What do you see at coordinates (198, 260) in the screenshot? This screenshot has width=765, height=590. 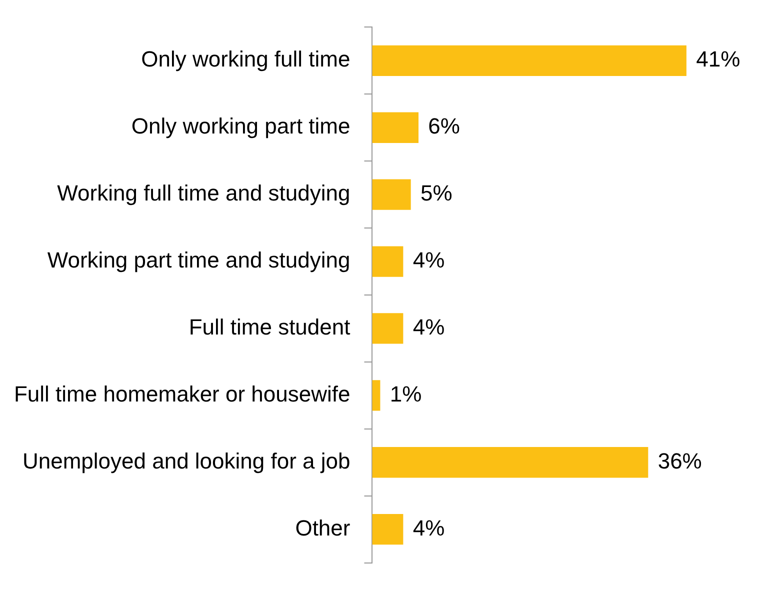 I see `y-tick-label: Working part time and studying` at bounding box center [198, 260].